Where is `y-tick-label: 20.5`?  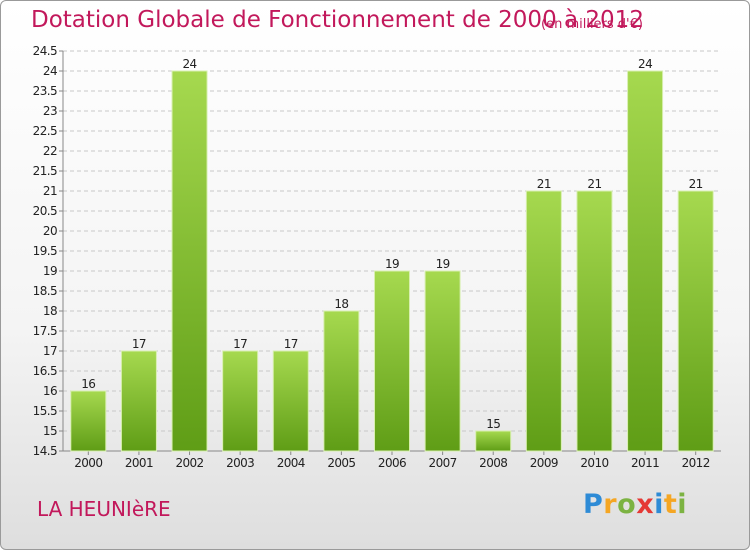
y-tick-label: 20.5 is located at coordinates (45, 211).